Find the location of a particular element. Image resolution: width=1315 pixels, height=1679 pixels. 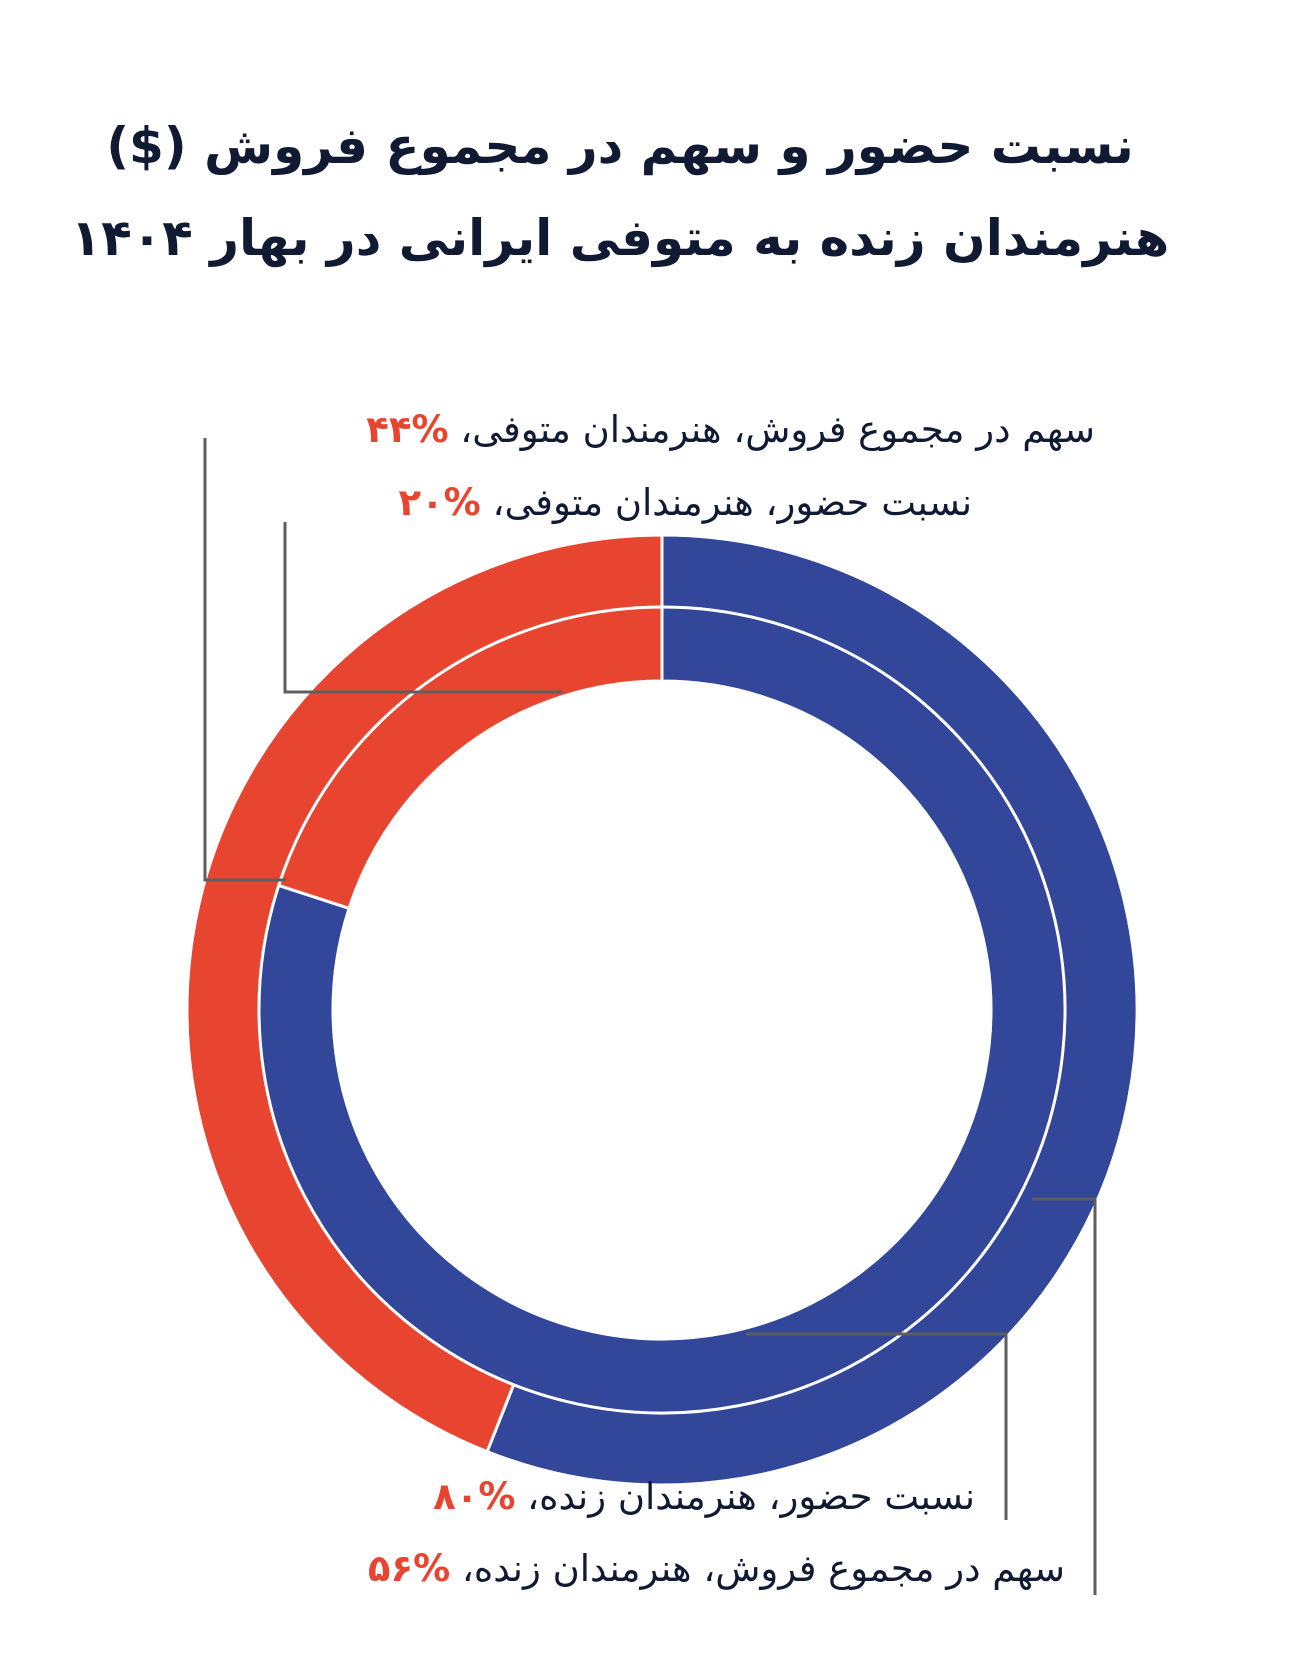

annotation-deceased-presence-value: %۲۰ is located at coordinates (439, 502).